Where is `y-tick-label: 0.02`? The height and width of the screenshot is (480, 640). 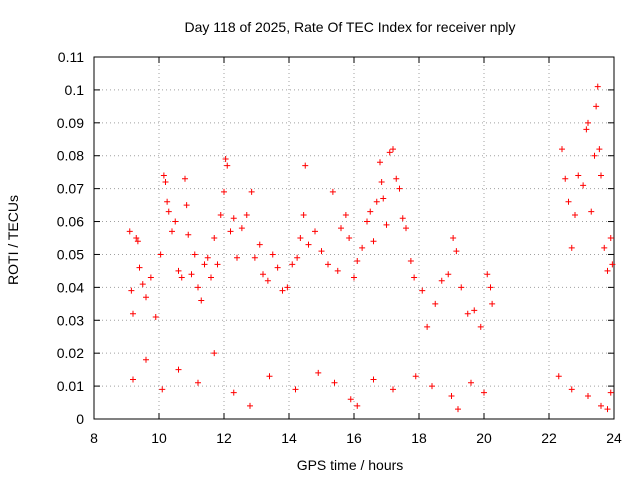 y-tick-label: 0.02 is located at coordinates (70, 353).